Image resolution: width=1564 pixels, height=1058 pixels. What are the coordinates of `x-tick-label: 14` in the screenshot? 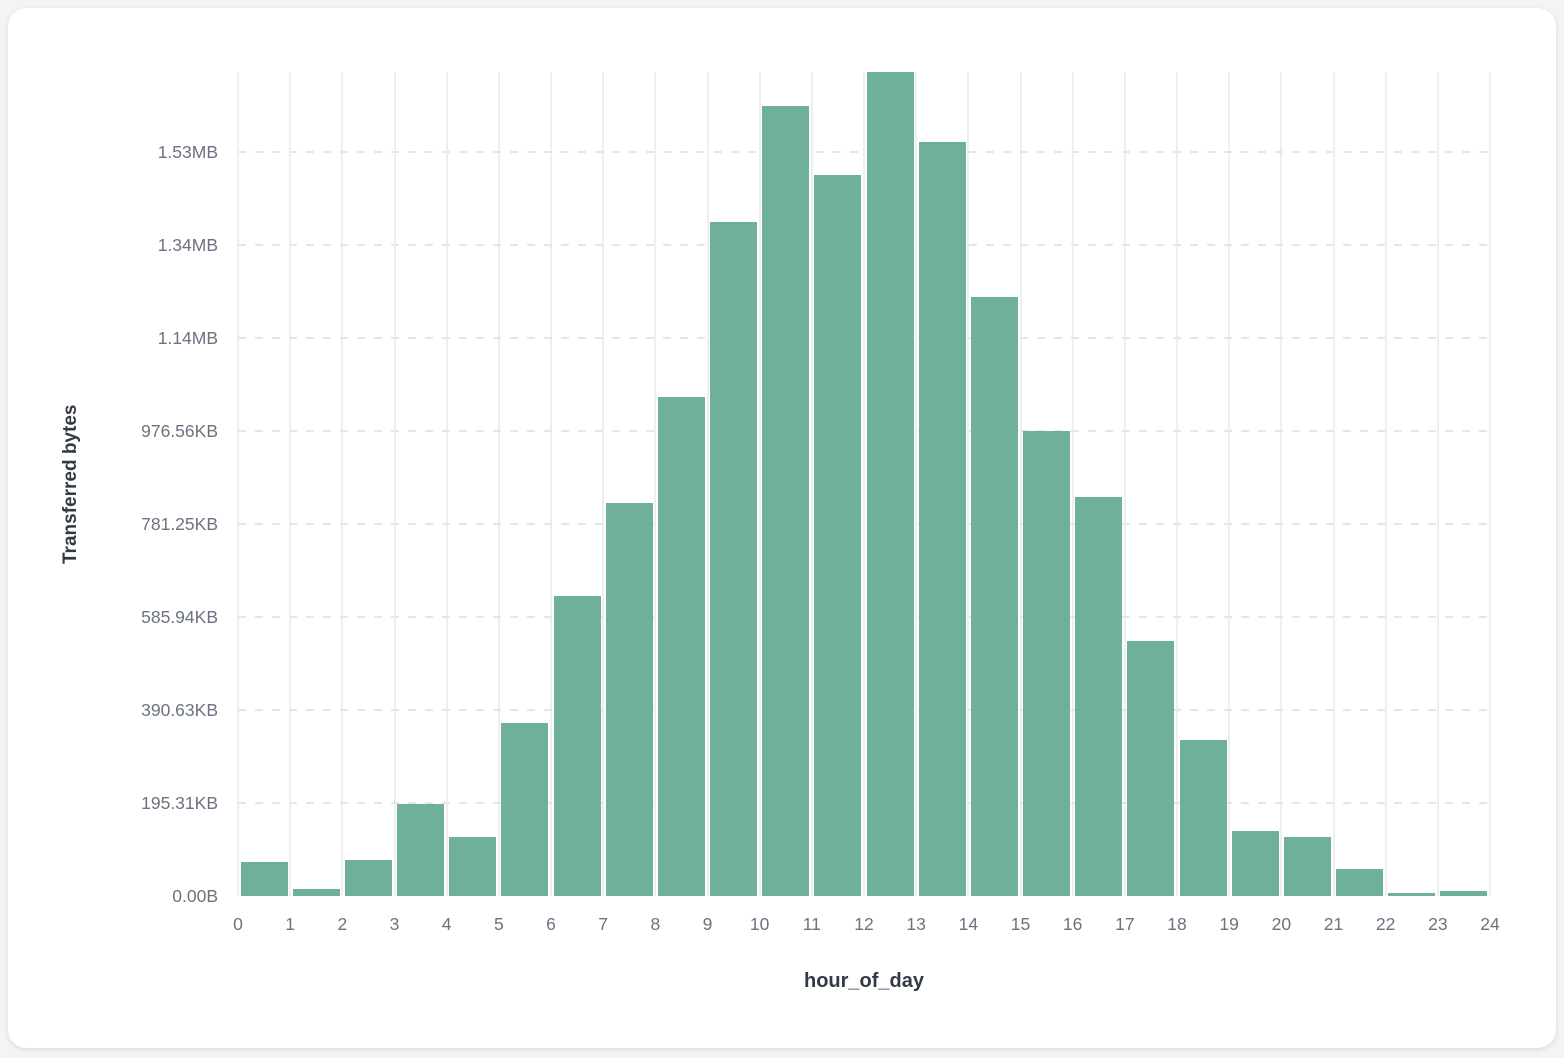 It's located at (968, 924).